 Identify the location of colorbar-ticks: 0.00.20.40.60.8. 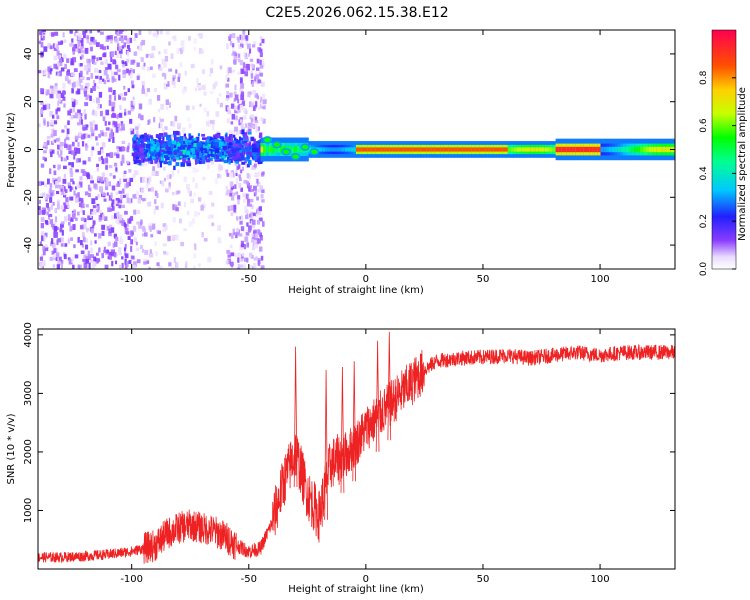
(717, 173).